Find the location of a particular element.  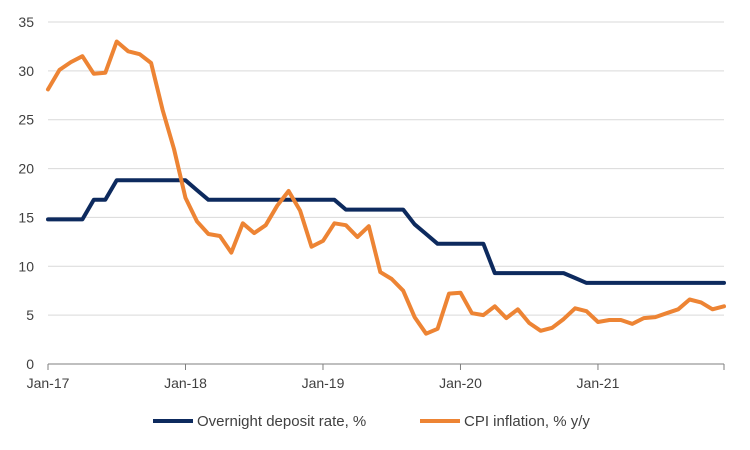

legend-label: CPI inflation, % y/y is located at coordinates (527, 421).